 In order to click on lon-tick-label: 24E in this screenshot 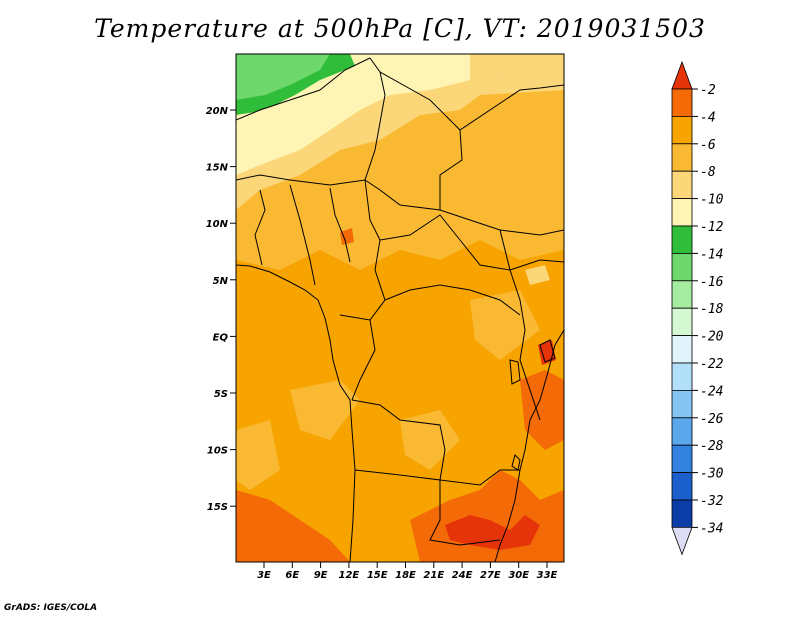, I will do `click(462, 575)`.